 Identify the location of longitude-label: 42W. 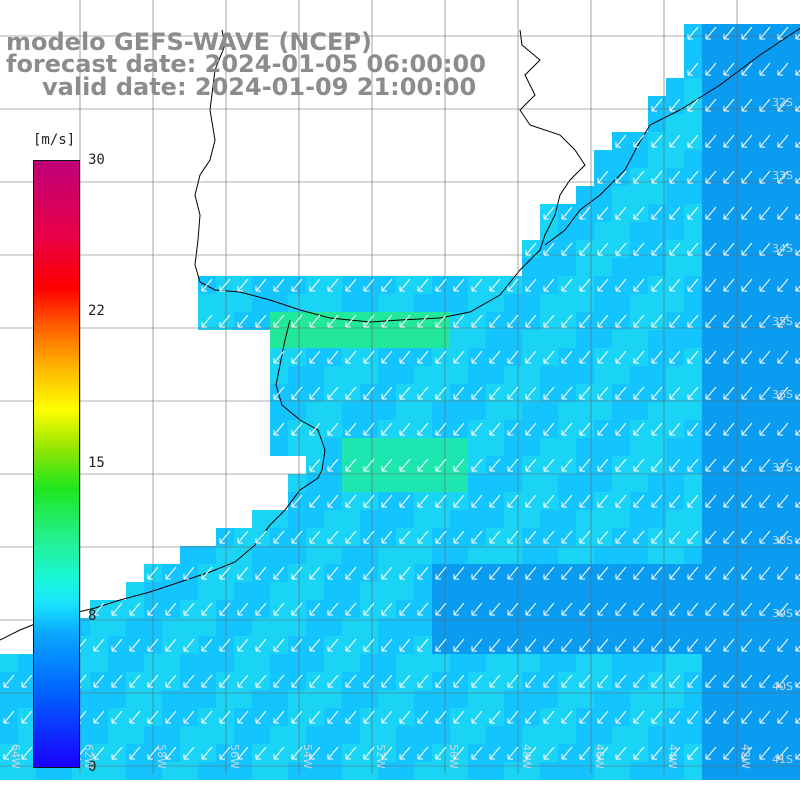
(745, 756).